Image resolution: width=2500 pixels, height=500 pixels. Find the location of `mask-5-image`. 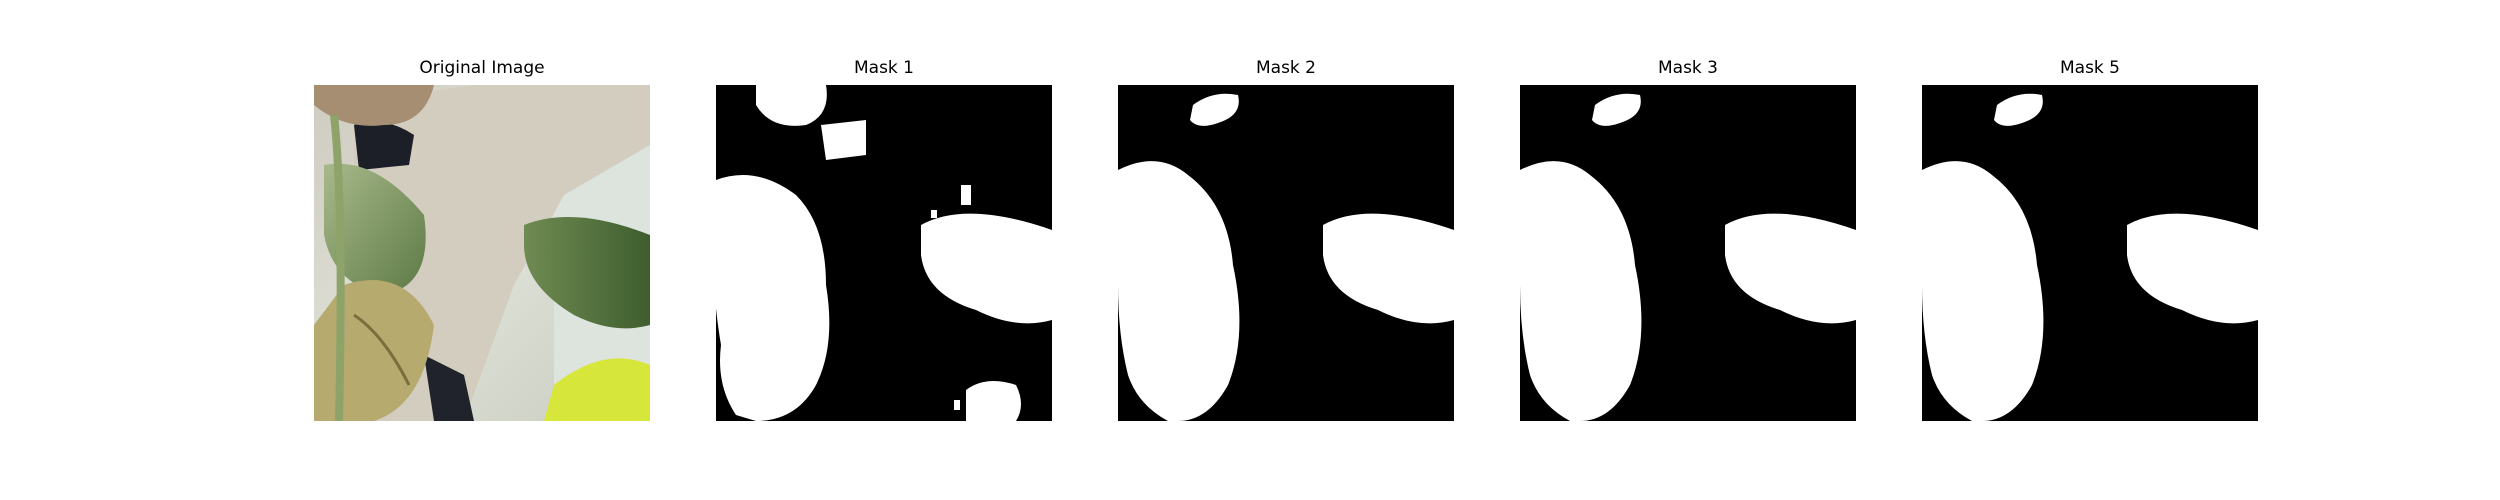

mask-5-image is located at coordinates (2090, 253).